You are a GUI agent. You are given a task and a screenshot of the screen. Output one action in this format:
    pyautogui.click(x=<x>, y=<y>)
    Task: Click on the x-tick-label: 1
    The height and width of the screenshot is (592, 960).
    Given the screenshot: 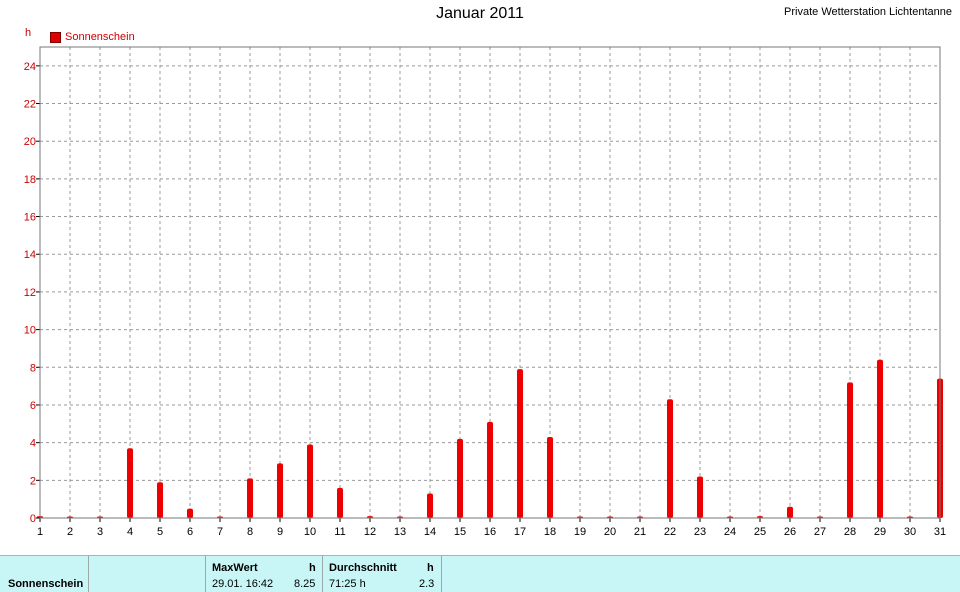 What is the action you would take?
    pyautogui.click(x=40, y=532)
    